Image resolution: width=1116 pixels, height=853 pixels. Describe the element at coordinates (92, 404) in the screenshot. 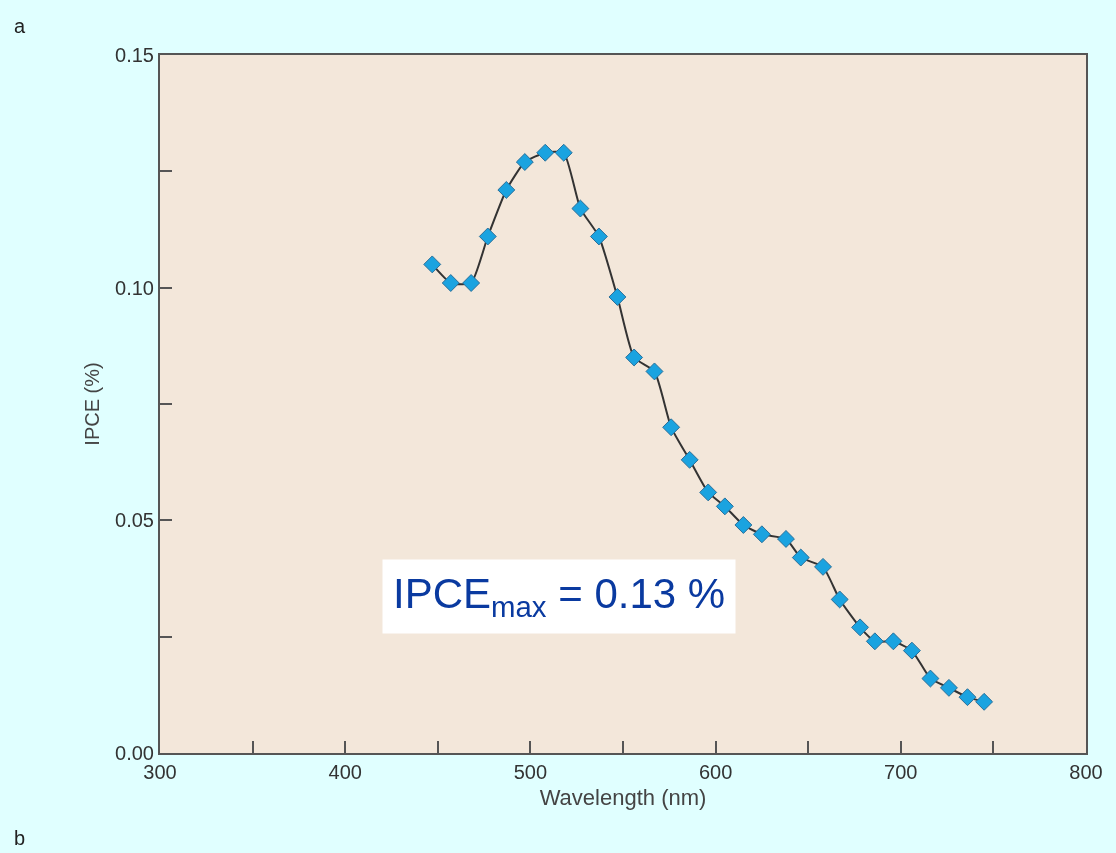

I see `y-axis-title: IPCE (%)` at that location.